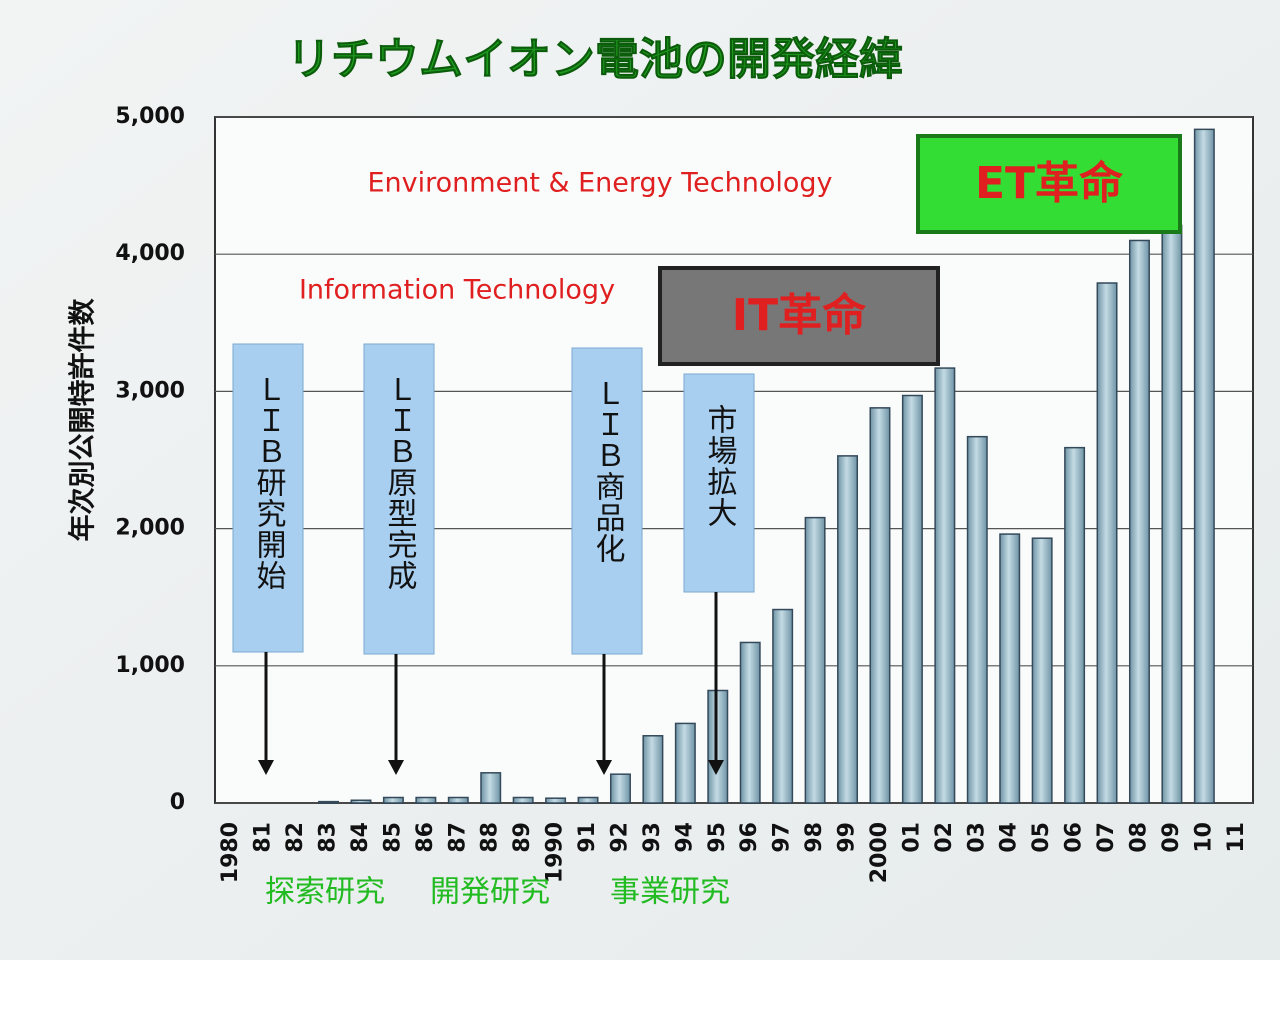 This screenshot has width=1280, height=1030. What do you see at coordinates (457, 837) in the screenshot?
I see `x-tick-label: 87` at bounding box center [457, 837].